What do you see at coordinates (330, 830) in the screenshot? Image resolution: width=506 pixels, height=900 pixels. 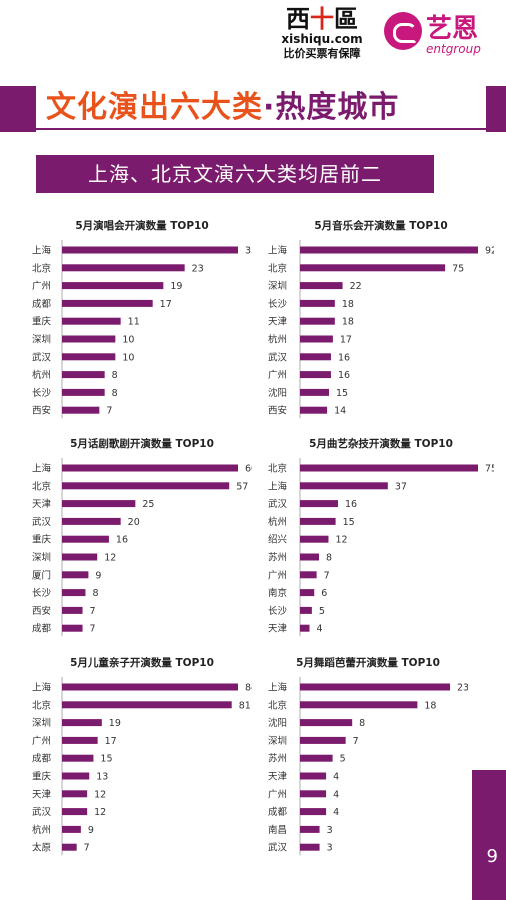 I see `value-label: 3` at bounding box center [330, 830].